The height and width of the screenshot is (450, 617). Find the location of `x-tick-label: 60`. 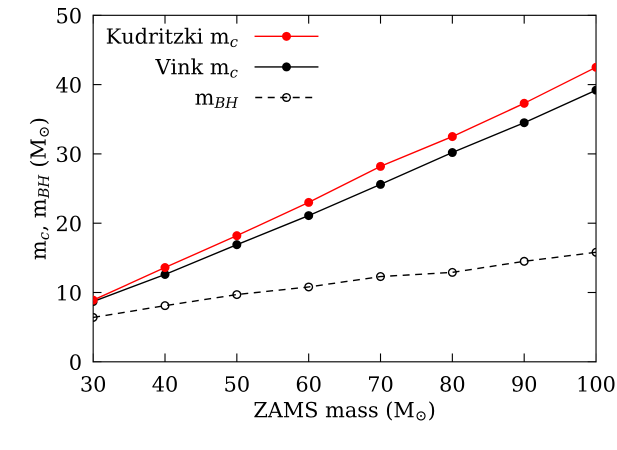

x-tick-label: 60 is located at coordinates (308, 384).